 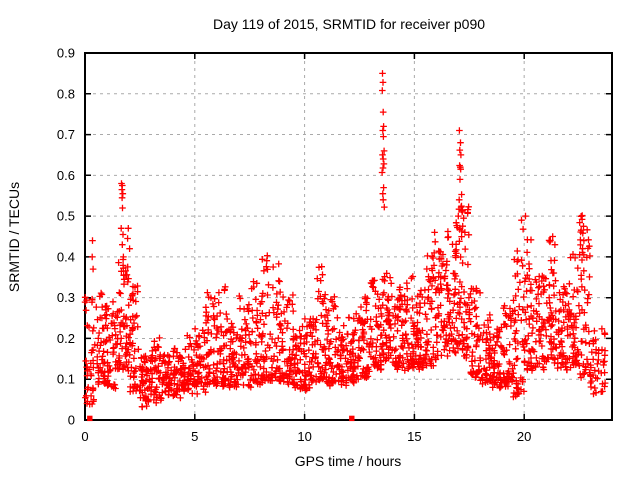 What do you see at coordinates (84, 436) in the screenshot?
I see `x-tick-label: 0` at bounding box center [84, 436].